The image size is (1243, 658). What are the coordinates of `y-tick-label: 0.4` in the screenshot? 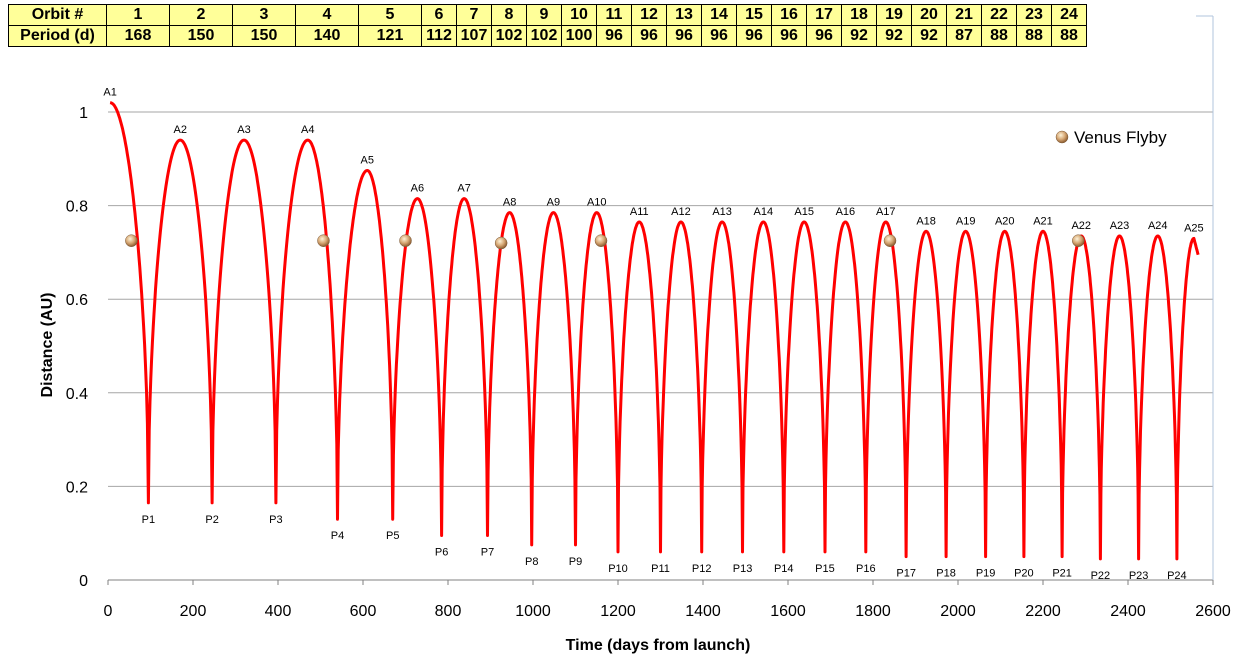 It's located at (77, 394).